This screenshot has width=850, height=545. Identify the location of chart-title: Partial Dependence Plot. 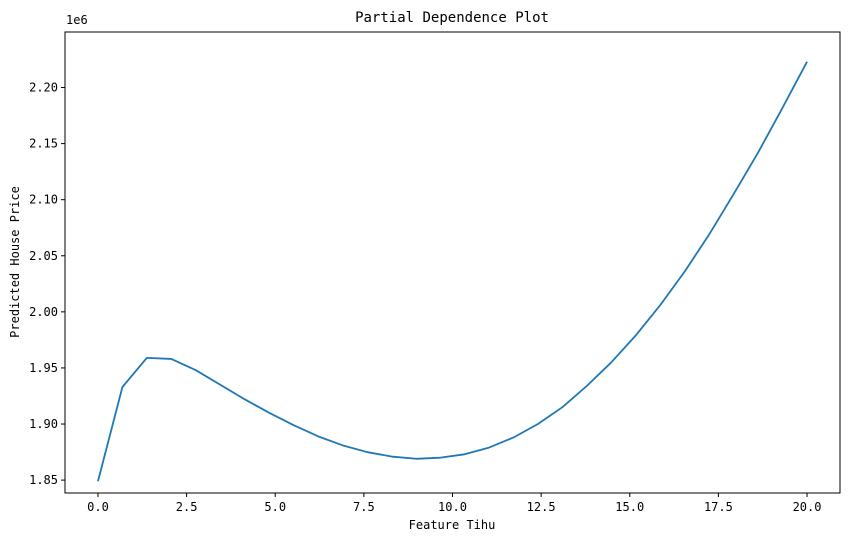
(452, 18).